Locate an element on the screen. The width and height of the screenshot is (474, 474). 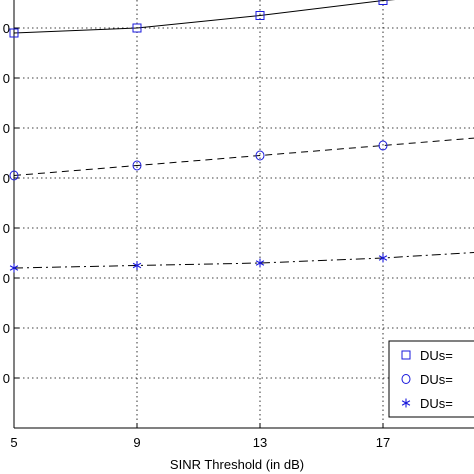
y-tick-labels: 000000000 is located at coordinates (6, 203).